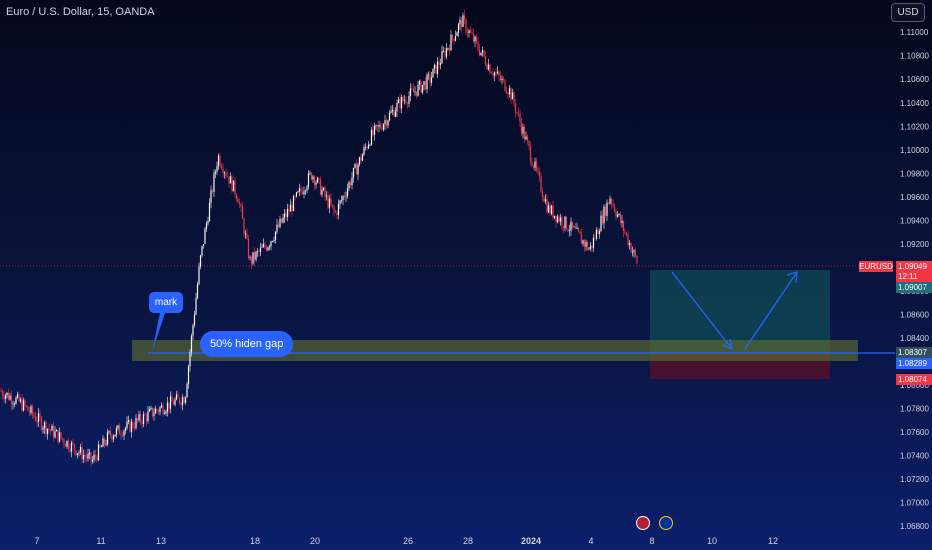 The image size is (932, 550). What do you see at coordinates (914, 385) in the screenshot?
I see `y-tick-label: 1.08000` at bounding box center [914, 385].